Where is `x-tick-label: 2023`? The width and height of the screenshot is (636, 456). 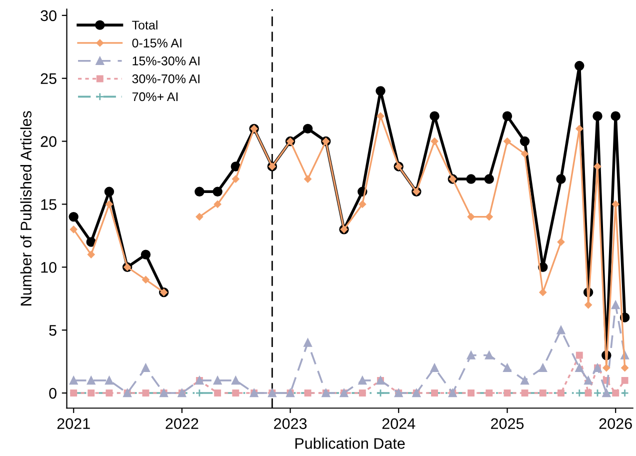
x-tick-label: 2023 is located at coordinates (290, 424).